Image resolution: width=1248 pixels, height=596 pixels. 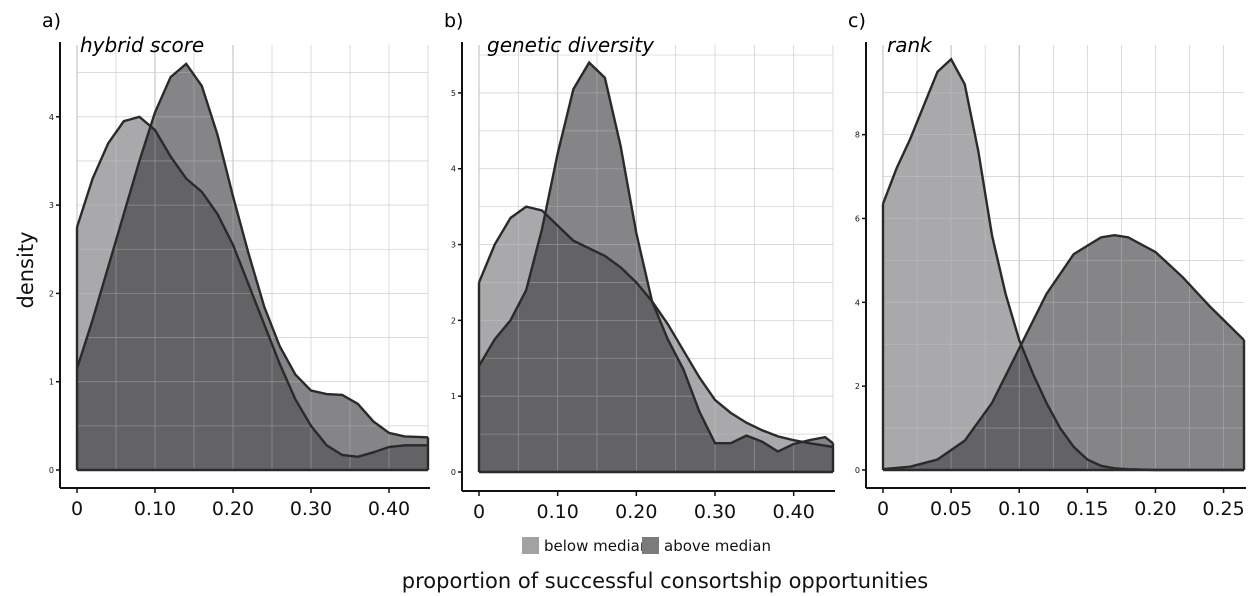 What do you see at coordinates (453, 93) in the screenshot?
I see `y-tick-label: 5` at bounding box center [453, 93].